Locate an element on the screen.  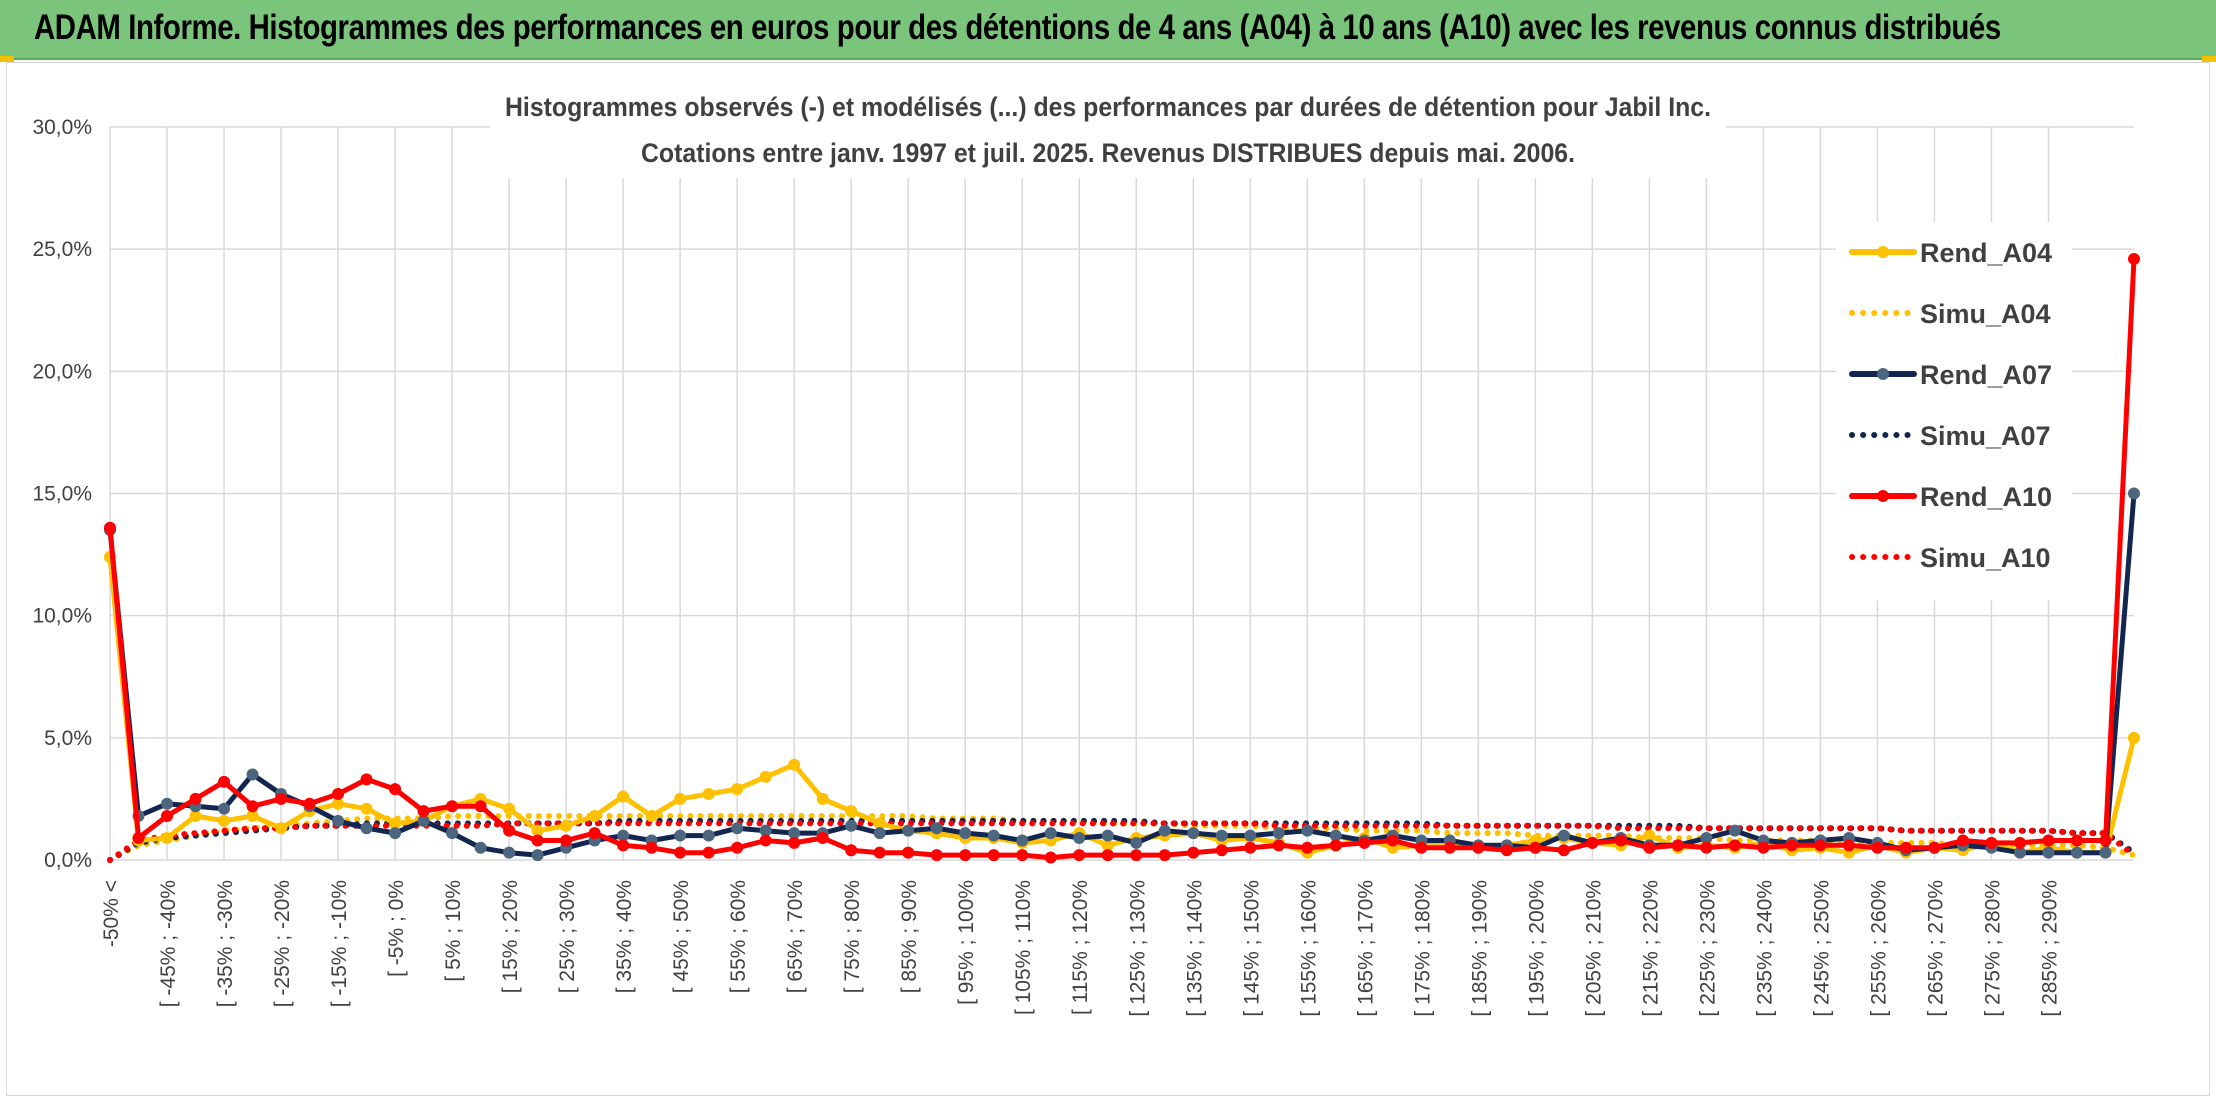
x-tick-label: [ 145% ; 150% is located at coordinates (1251, 948).